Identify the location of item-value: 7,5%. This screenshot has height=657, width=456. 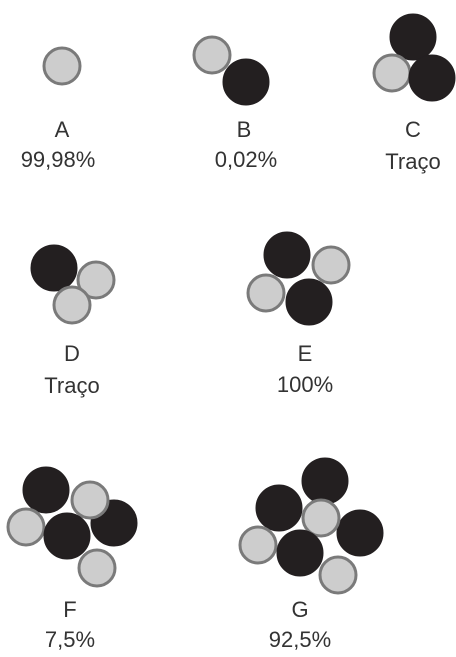
(70, 639).